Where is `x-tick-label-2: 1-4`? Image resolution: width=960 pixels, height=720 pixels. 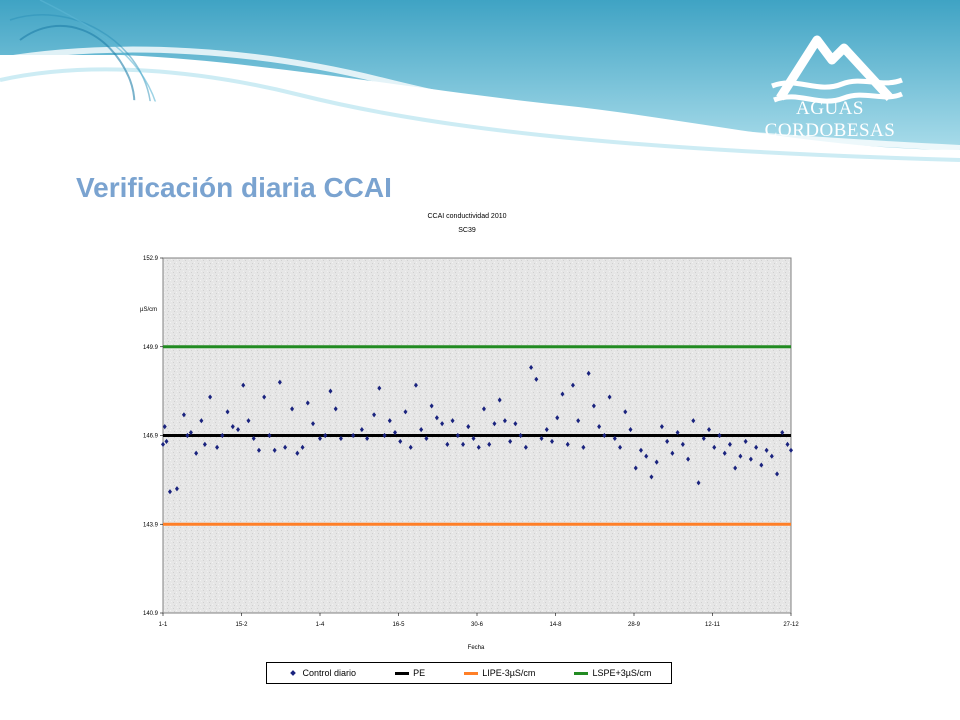
x-tick-label-2: 1-4 is located at coordinates (320, 625).